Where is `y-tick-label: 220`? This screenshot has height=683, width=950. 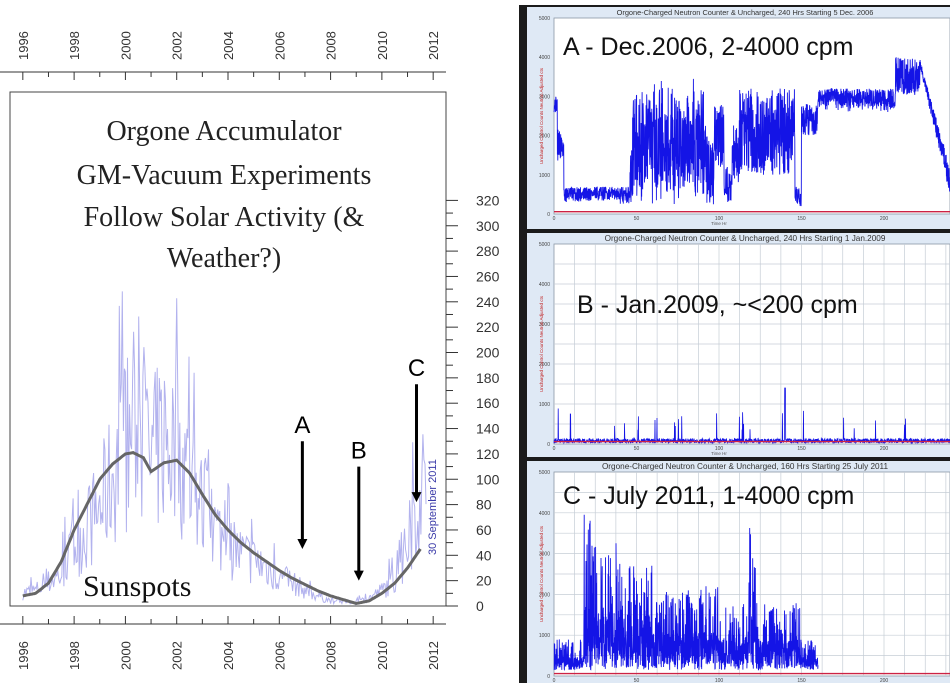 y-tick-label: 220 is located at coordinates (488, 327).